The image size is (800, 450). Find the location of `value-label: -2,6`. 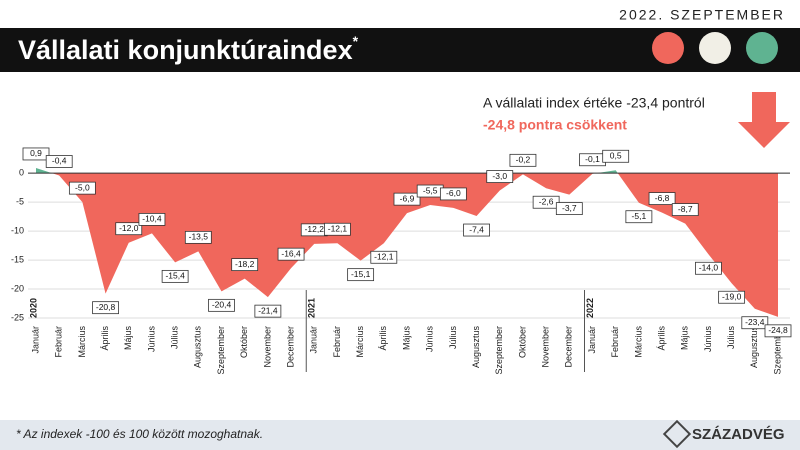

value-label: -2,6 is located at coordinates (546, 201).